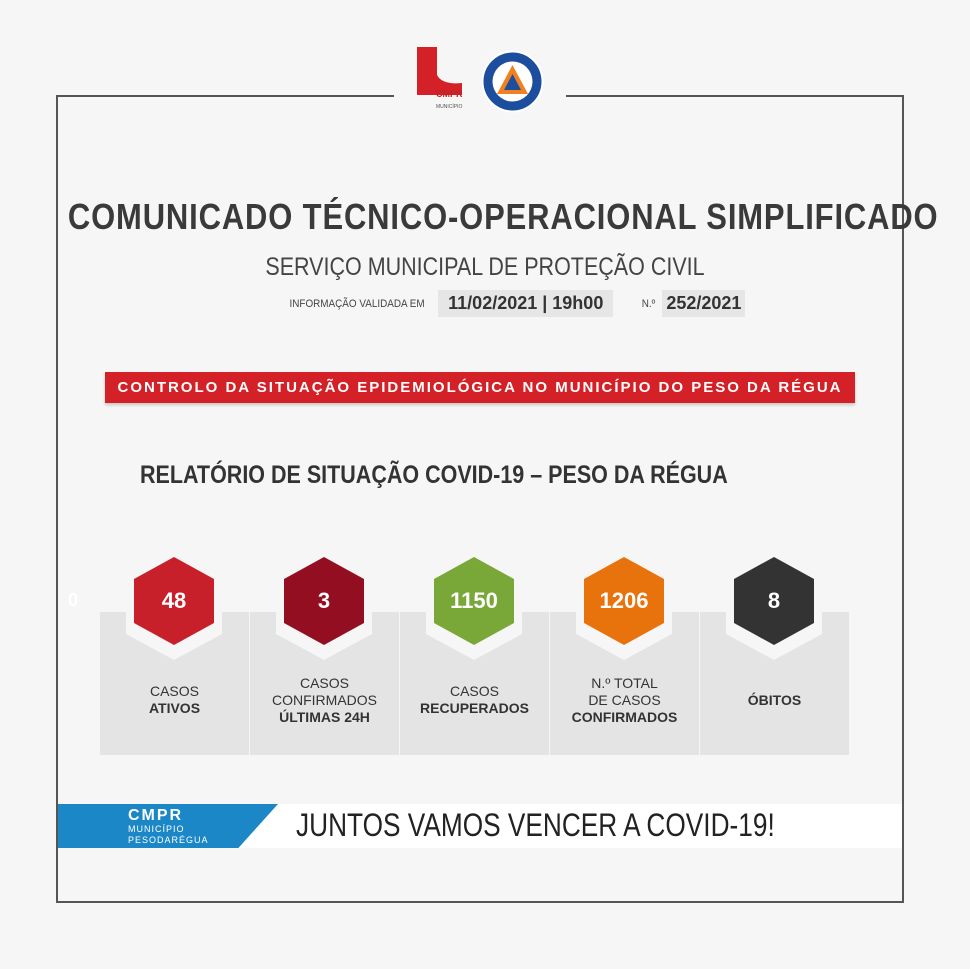  What do you see at coordinates (535, 825) in the screenshot?
I see `footer-slogan: JUNTOS VAMOS VENCER A COVID-19!` at bounding box center [535, 825].